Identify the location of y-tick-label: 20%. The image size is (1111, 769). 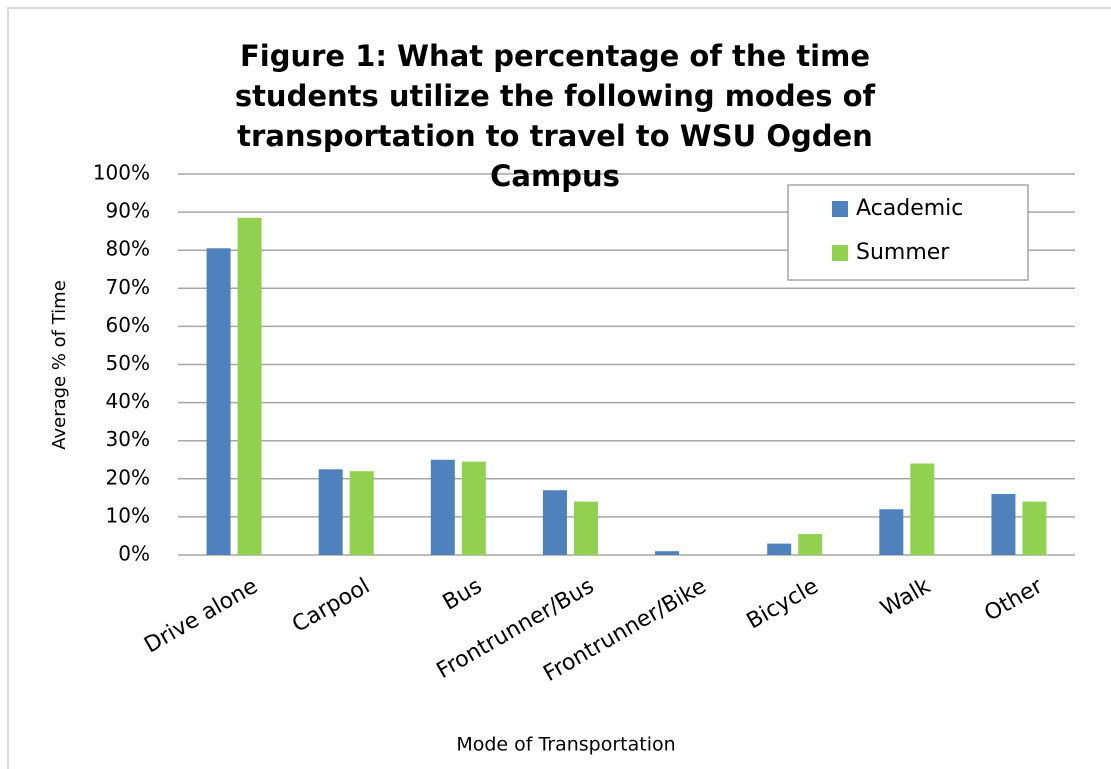
(128, 477).